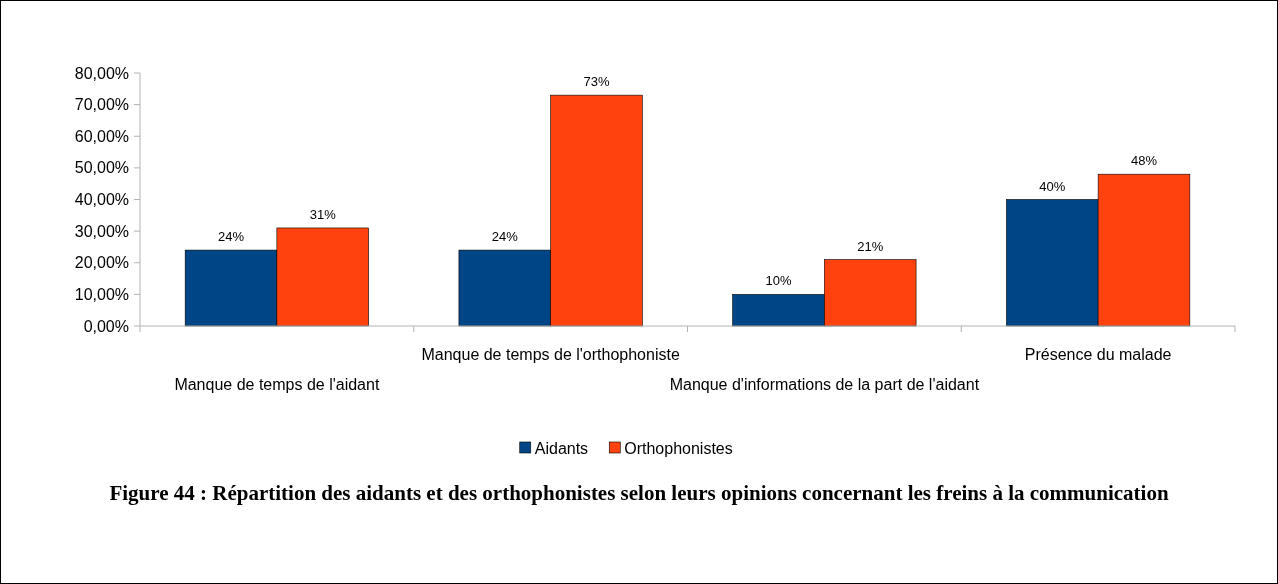  Describe the element at coordinates (323, 214) in the screenshot. I see `data-label: 31%` at that location.